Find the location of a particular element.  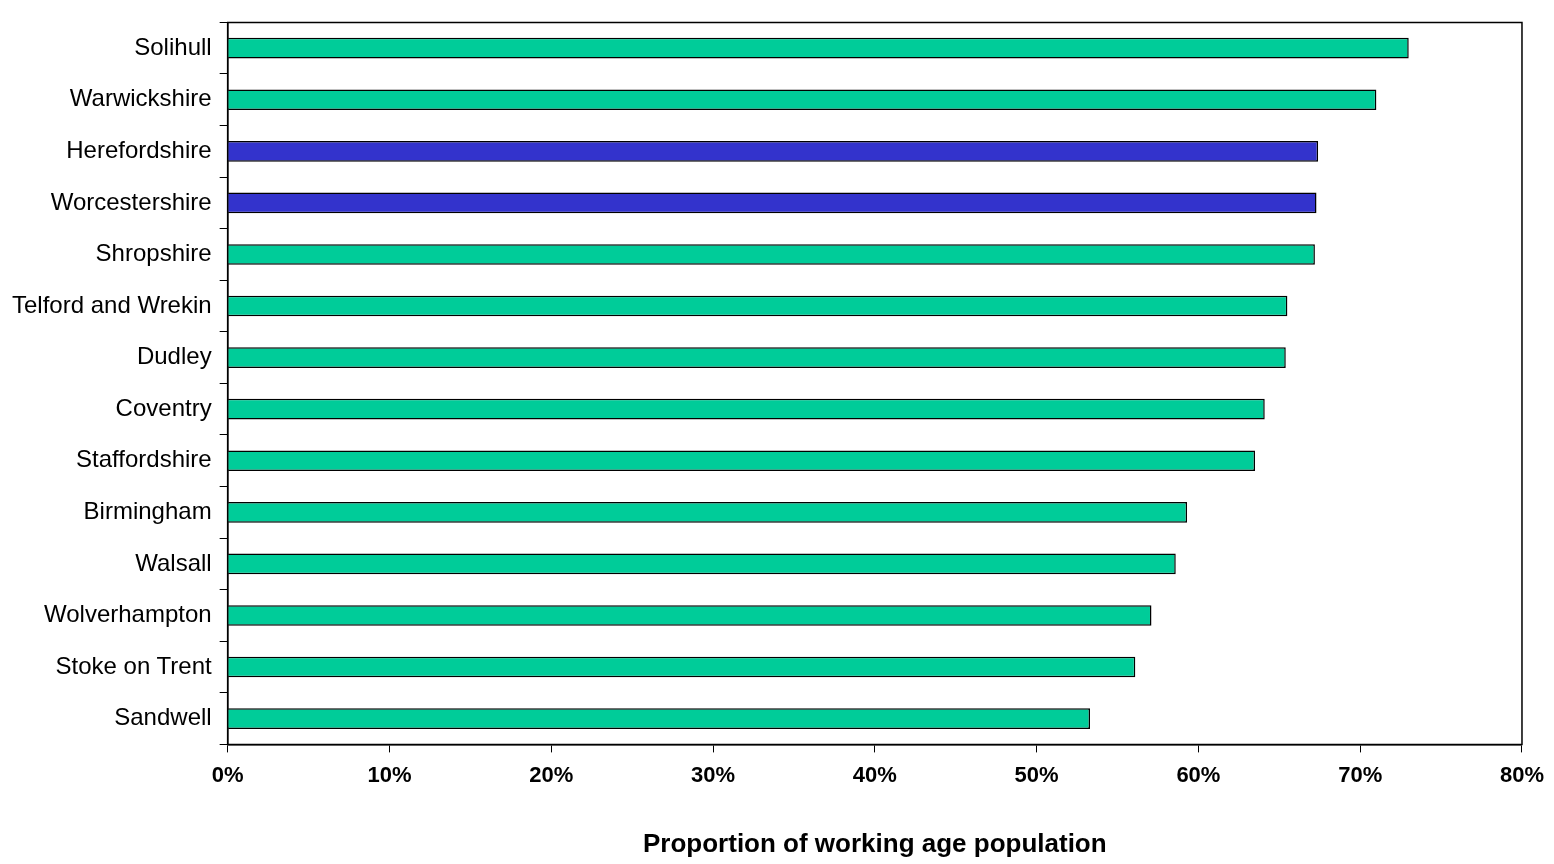

y-tick-label: Solihull is located at coordinates (173, 46).